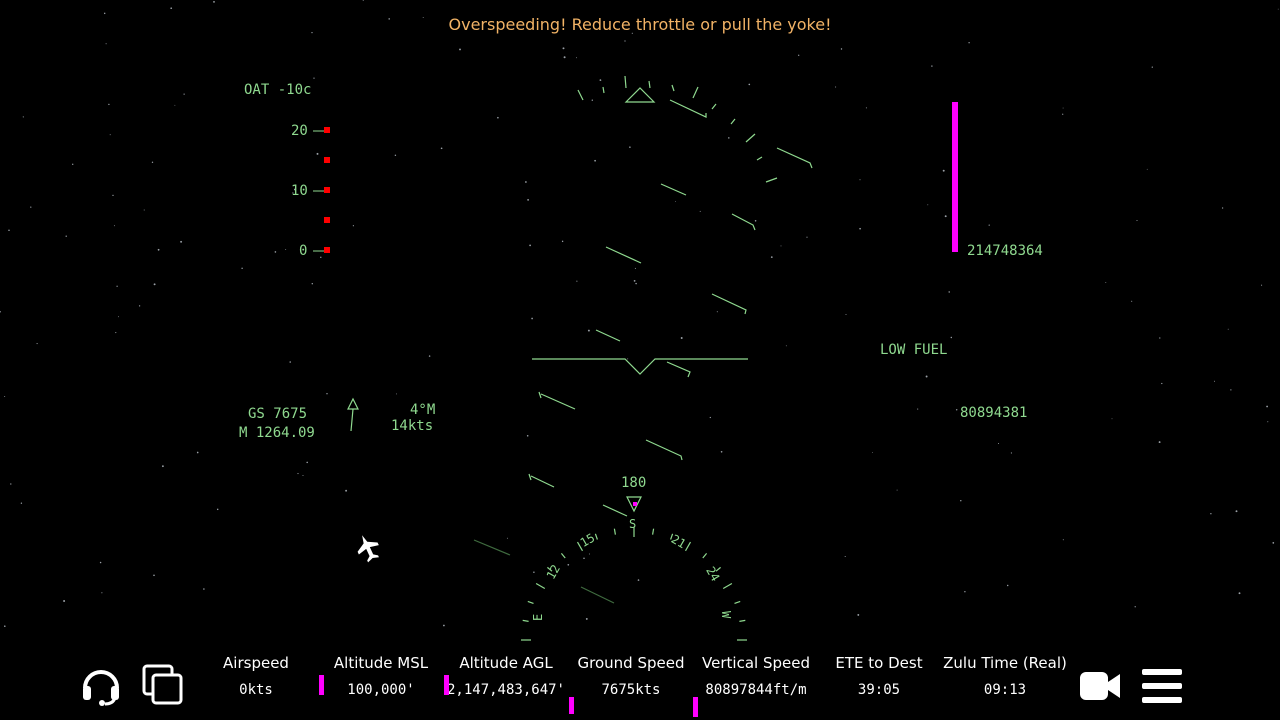  Describe the element at coordinates (632, 524) in the screenshot. I see `compass-label-s: S` at that location.